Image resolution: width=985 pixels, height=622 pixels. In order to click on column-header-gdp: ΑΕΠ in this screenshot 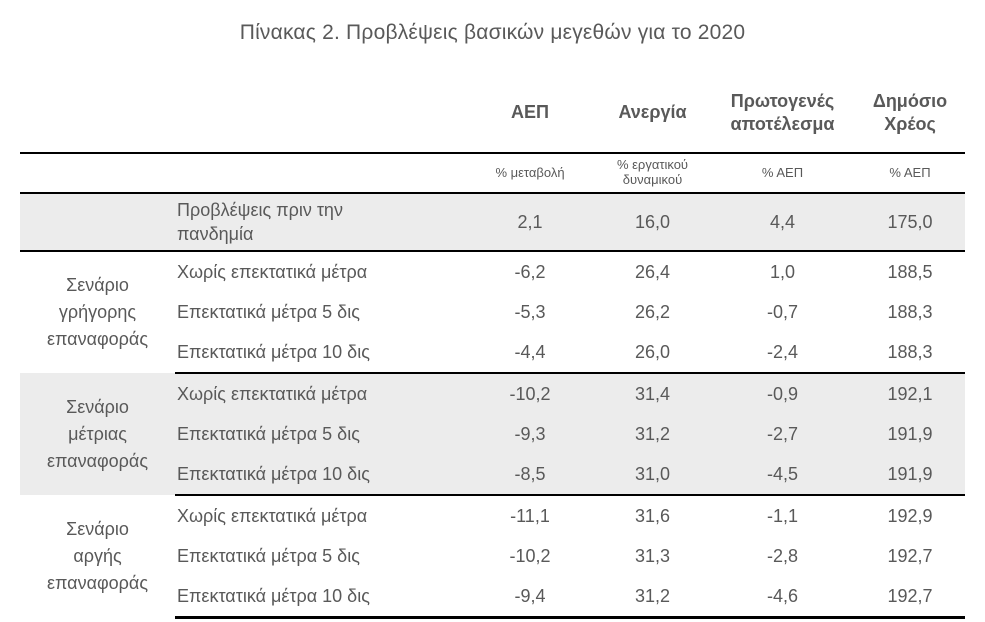, I will do `click(530, 113)`.